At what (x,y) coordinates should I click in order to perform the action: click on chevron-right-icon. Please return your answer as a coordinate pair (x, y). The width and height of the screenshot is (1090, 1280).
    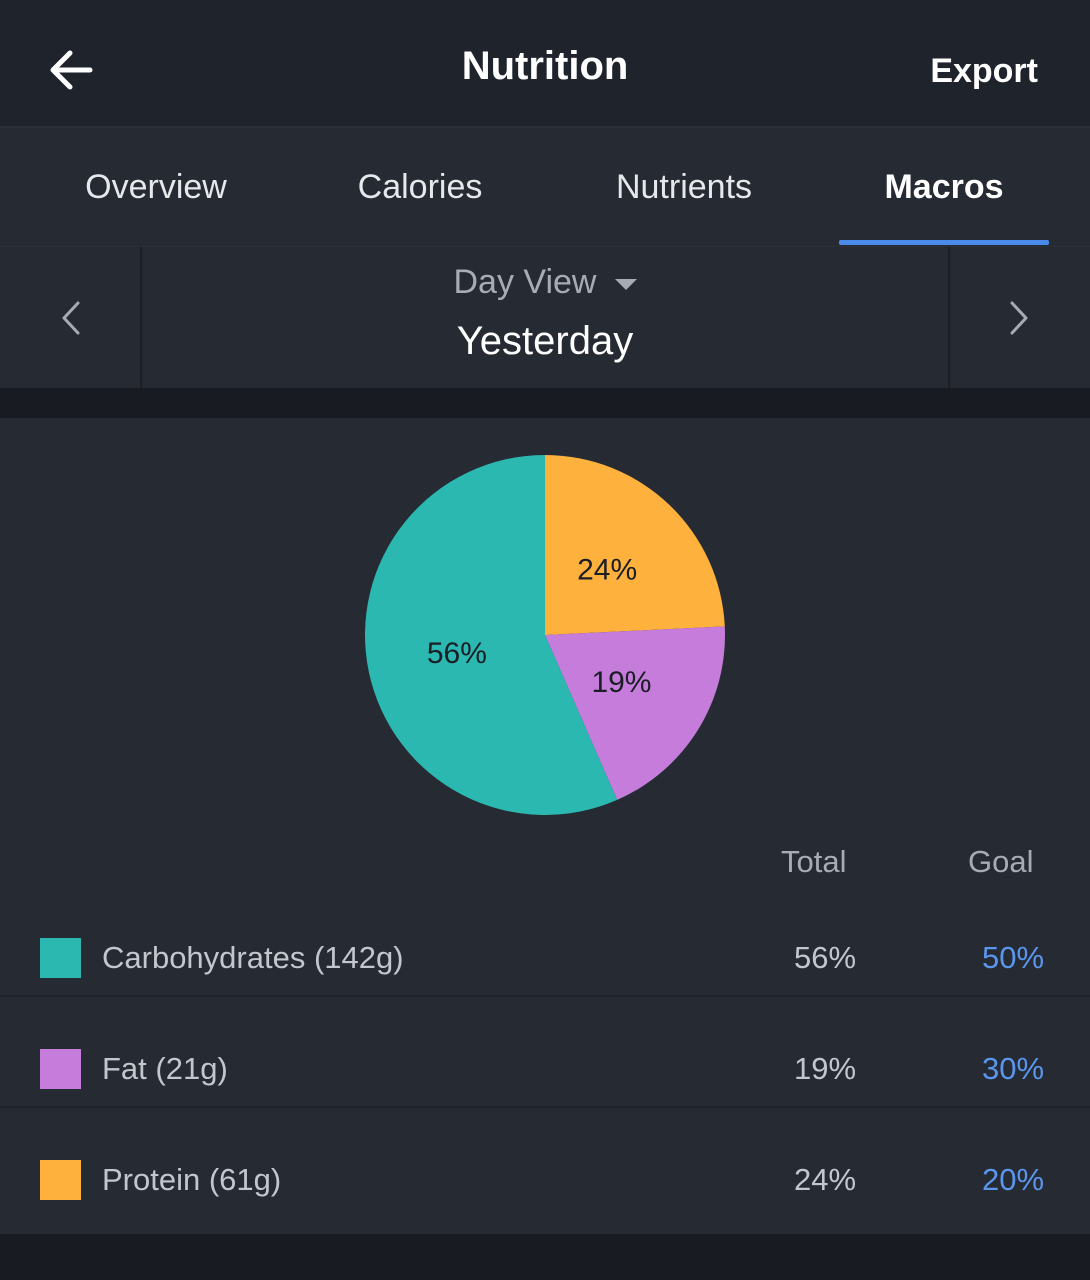
    Looking at the image, I should click on (1019, 318).